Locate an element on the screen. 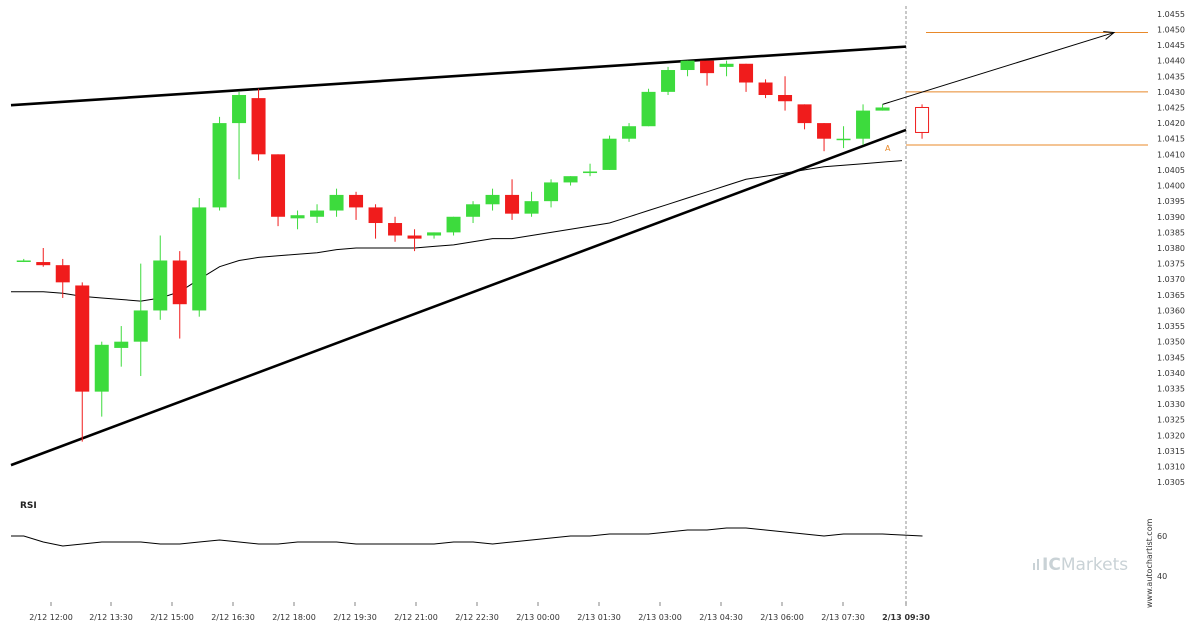 Image resolution: width=1200 pixels, height=630 pixels. price-tick-label: 1.0420 is located at coordinates (1171, 123).